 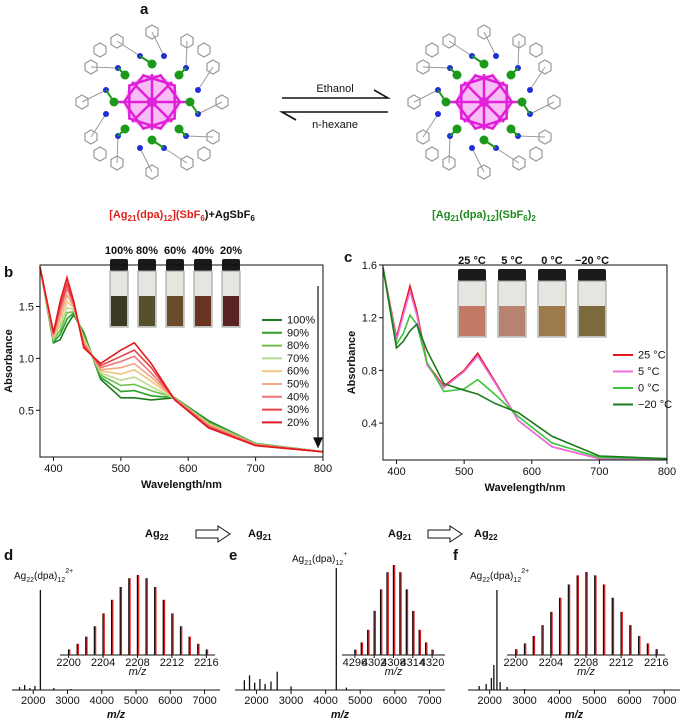 What do you see at coordinates (26, 308) in the screenshot?
I see `y-tick-label: 1.5` at bounding box center [26, 308].